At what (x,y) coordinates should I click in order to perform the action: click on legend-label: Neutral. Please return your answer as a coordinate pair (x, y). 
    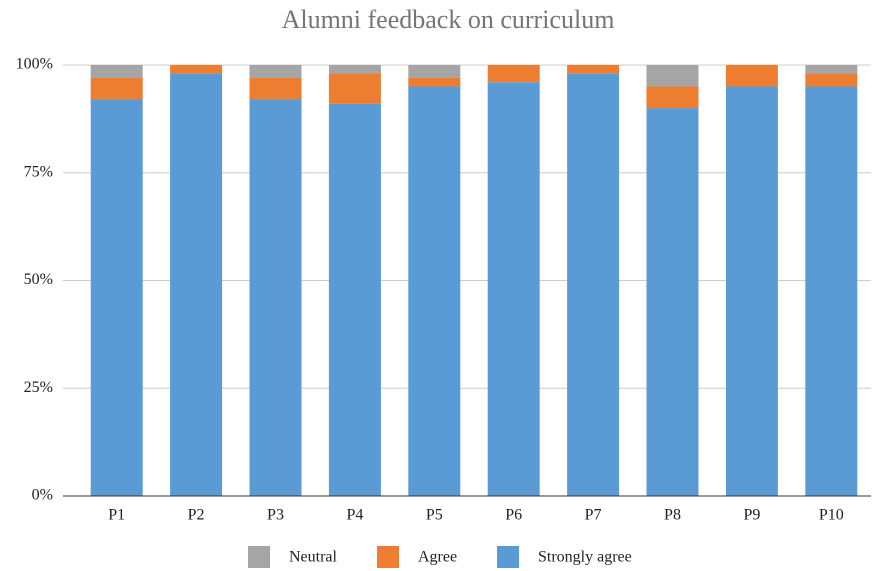
    Looking at the image, I should click on (313, 557).